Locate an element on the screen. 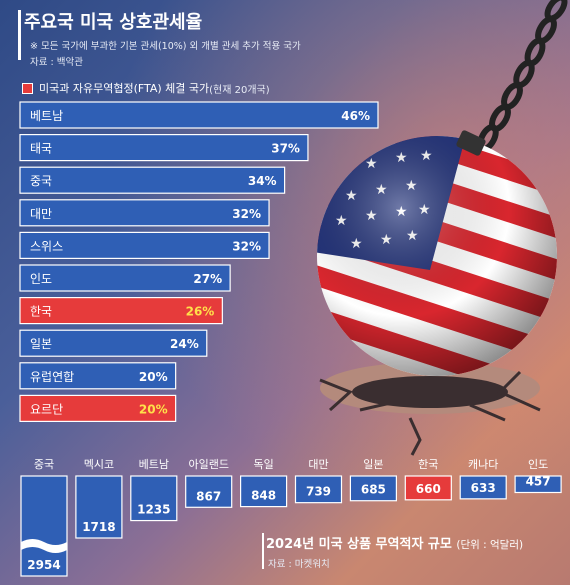 The height and width of the screenshot is (585, 570). tariff-value-label: 37% is located at coordinates (285, 149).